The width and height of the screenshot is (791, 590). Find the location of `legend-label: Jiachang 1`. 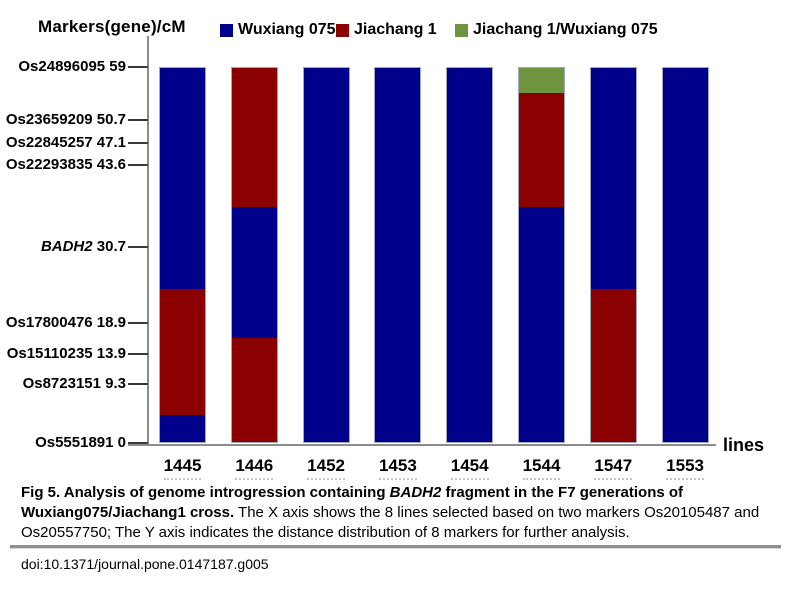

legend-label: Jiachang 1 is located at coordinates (395, 29).